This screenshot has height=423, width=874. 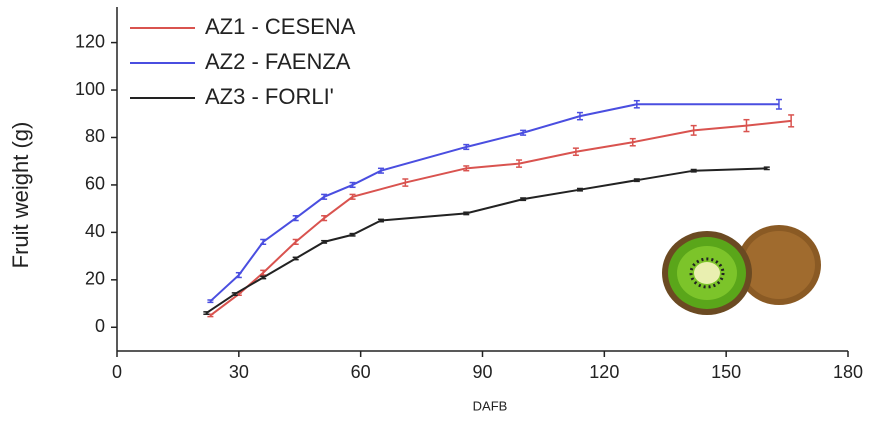 I want to click on x-axis-label: DAFB, so click(x=490, y=405).